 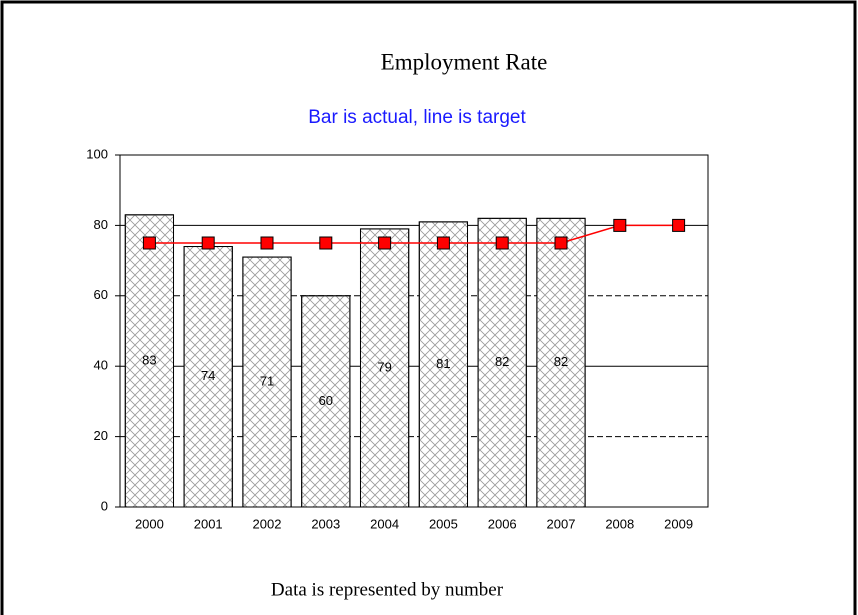 I want to click on x-tick-label: 2001, so click(x=208, y=523).